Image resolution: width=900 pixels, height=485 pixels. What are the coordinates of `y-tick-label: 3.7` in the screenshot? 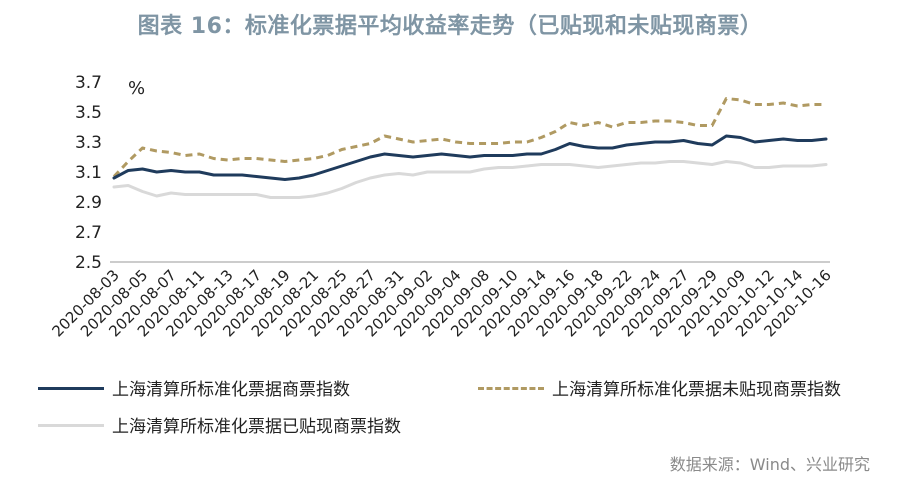 It's located at (88, 83).